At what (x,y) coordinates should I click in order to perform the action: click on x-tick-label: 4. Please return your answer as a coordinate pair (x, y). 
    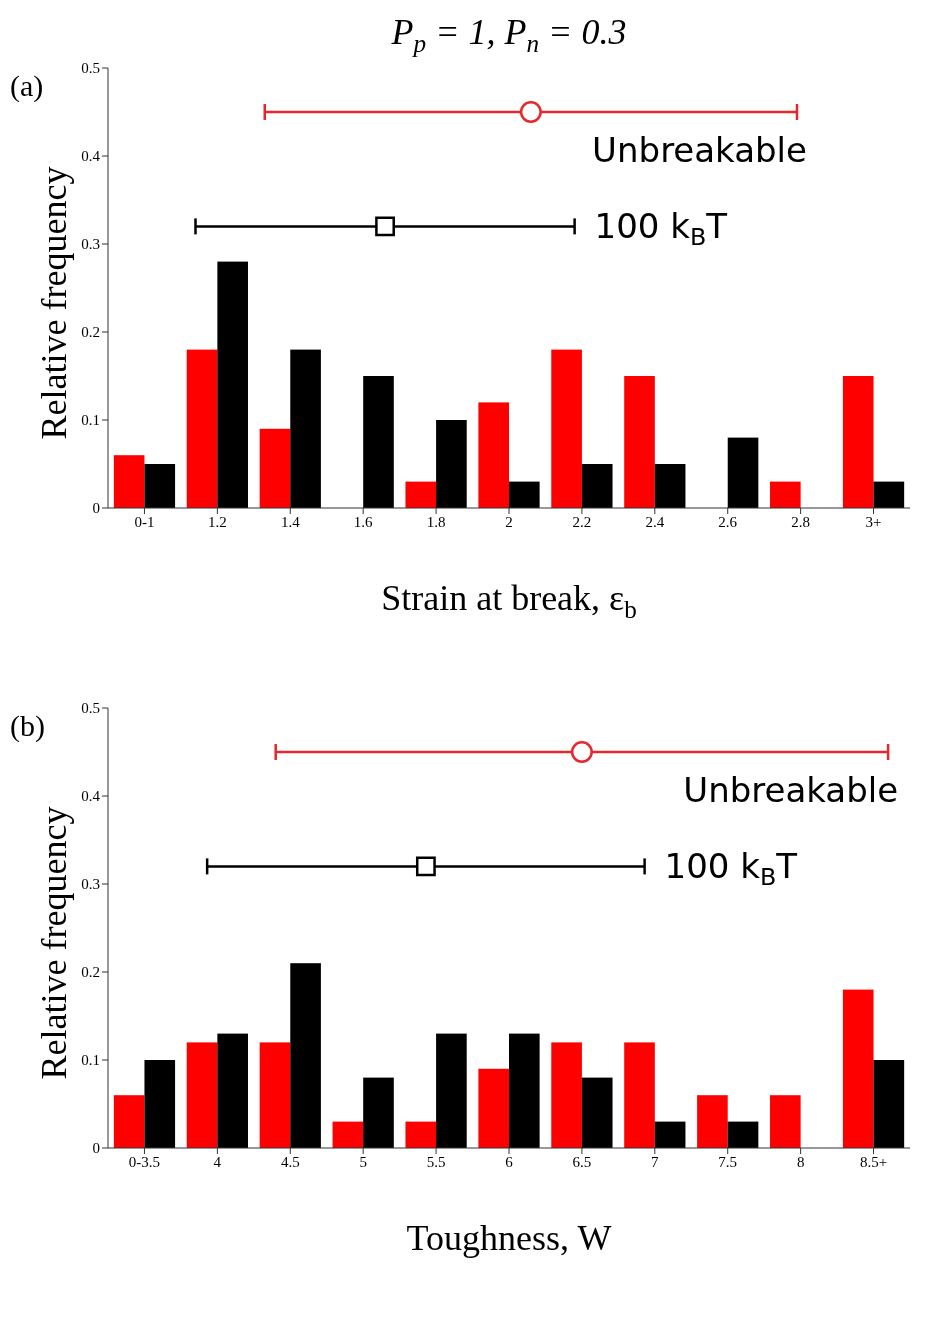
    Looking at the image, I should click on (217, 1161).